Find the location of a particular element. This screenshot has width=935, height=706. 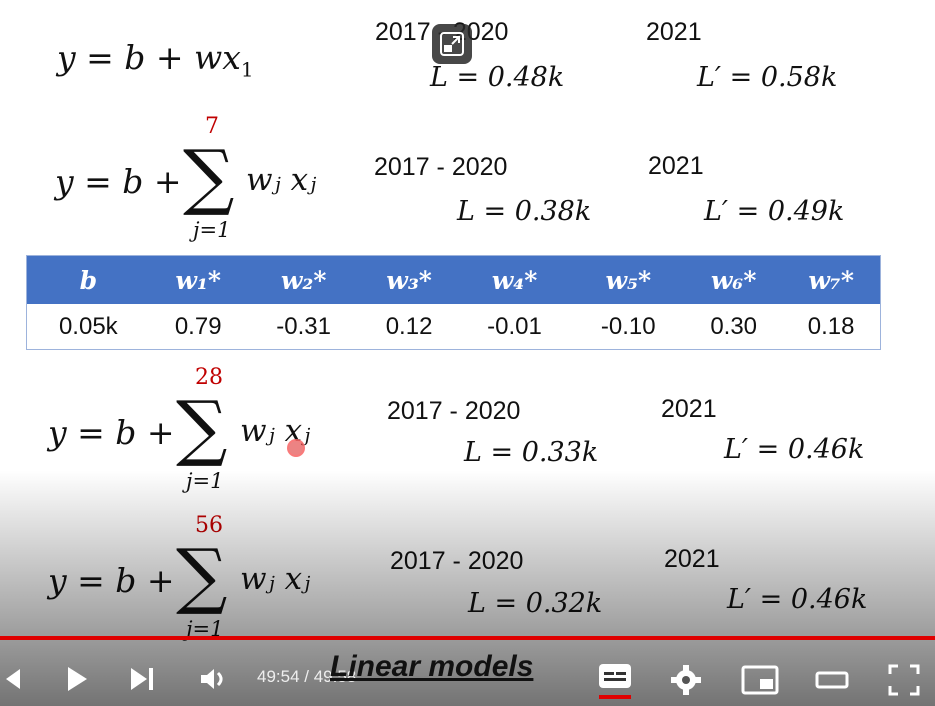

progress-bar is located at coordinates (467, 638).